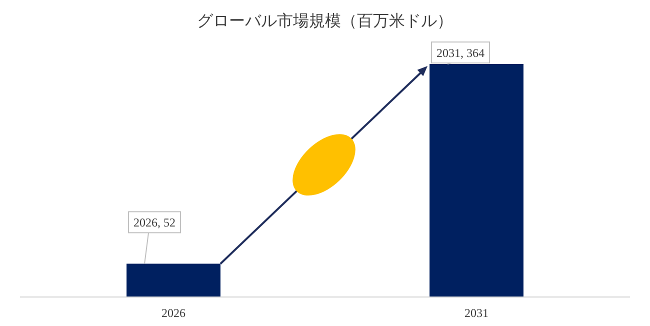 This screenshot has height=326, width=650. I want to click on x-tick-label: 2026, so click(174, 313).